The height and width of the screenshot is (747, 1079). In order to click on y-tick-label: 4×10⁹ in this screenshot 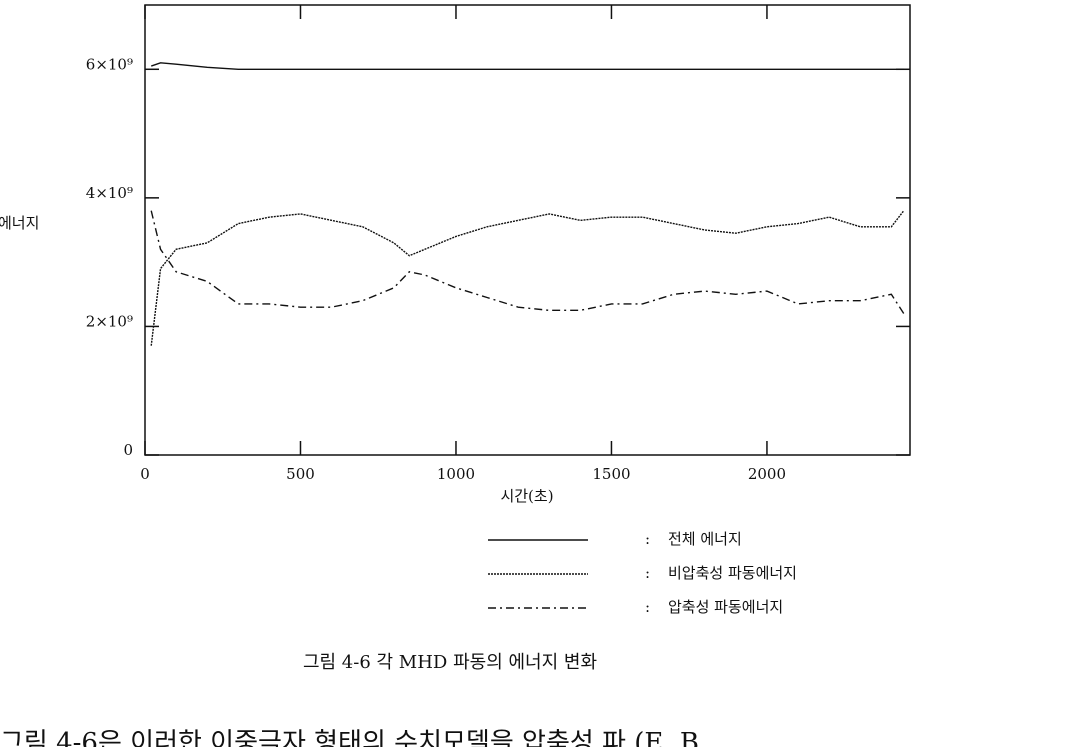, I will do `click(109, 193)`.